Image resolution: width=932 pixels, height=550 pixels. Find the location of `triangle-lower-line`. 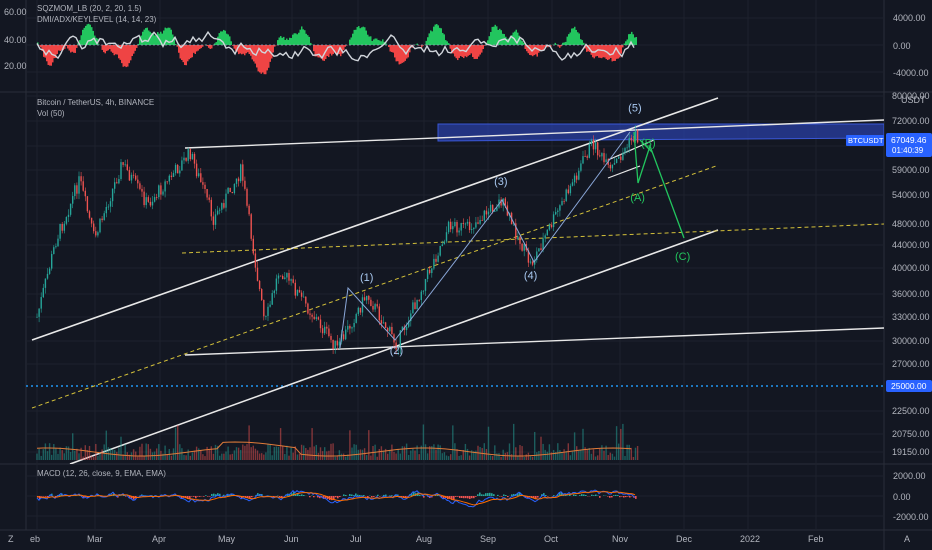

triangle-lower-line is located at coordinates (624, 172).